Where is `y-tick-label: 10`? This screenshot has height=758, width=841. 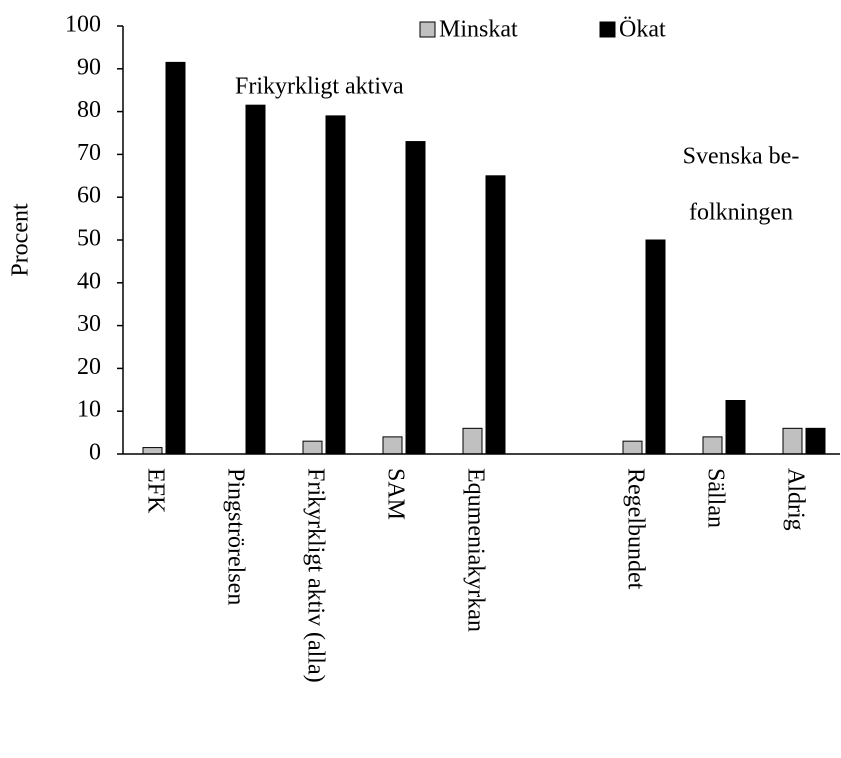 y-tick-label: 10 is located at coordinates (89, 410).